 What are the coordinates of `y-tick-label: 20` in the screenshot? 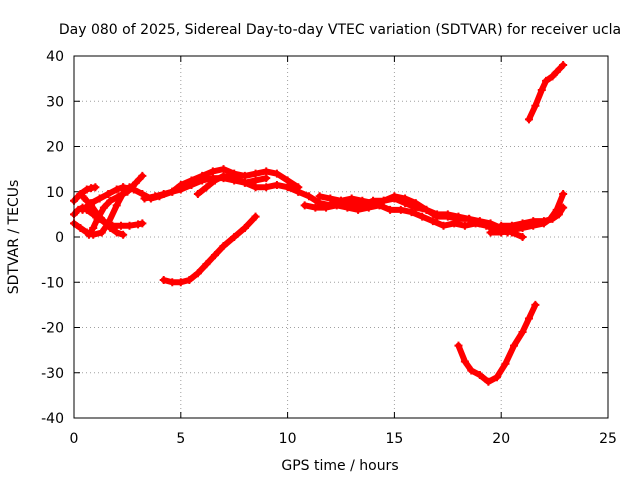 It's located at (55, 148).